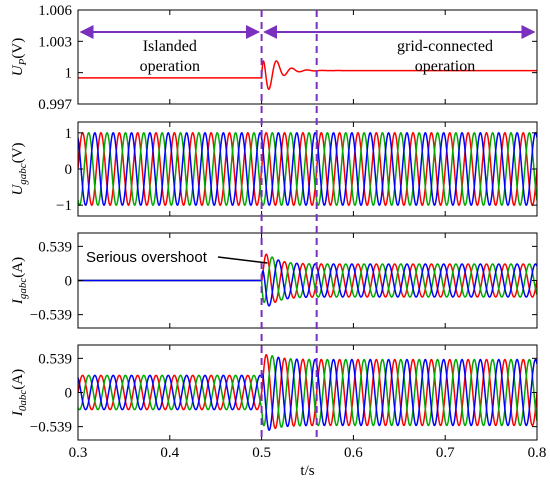 The width and height of the screenshot is (550, 482). I want to click on grid-connected-label: grid-connected, so click(445, 46).